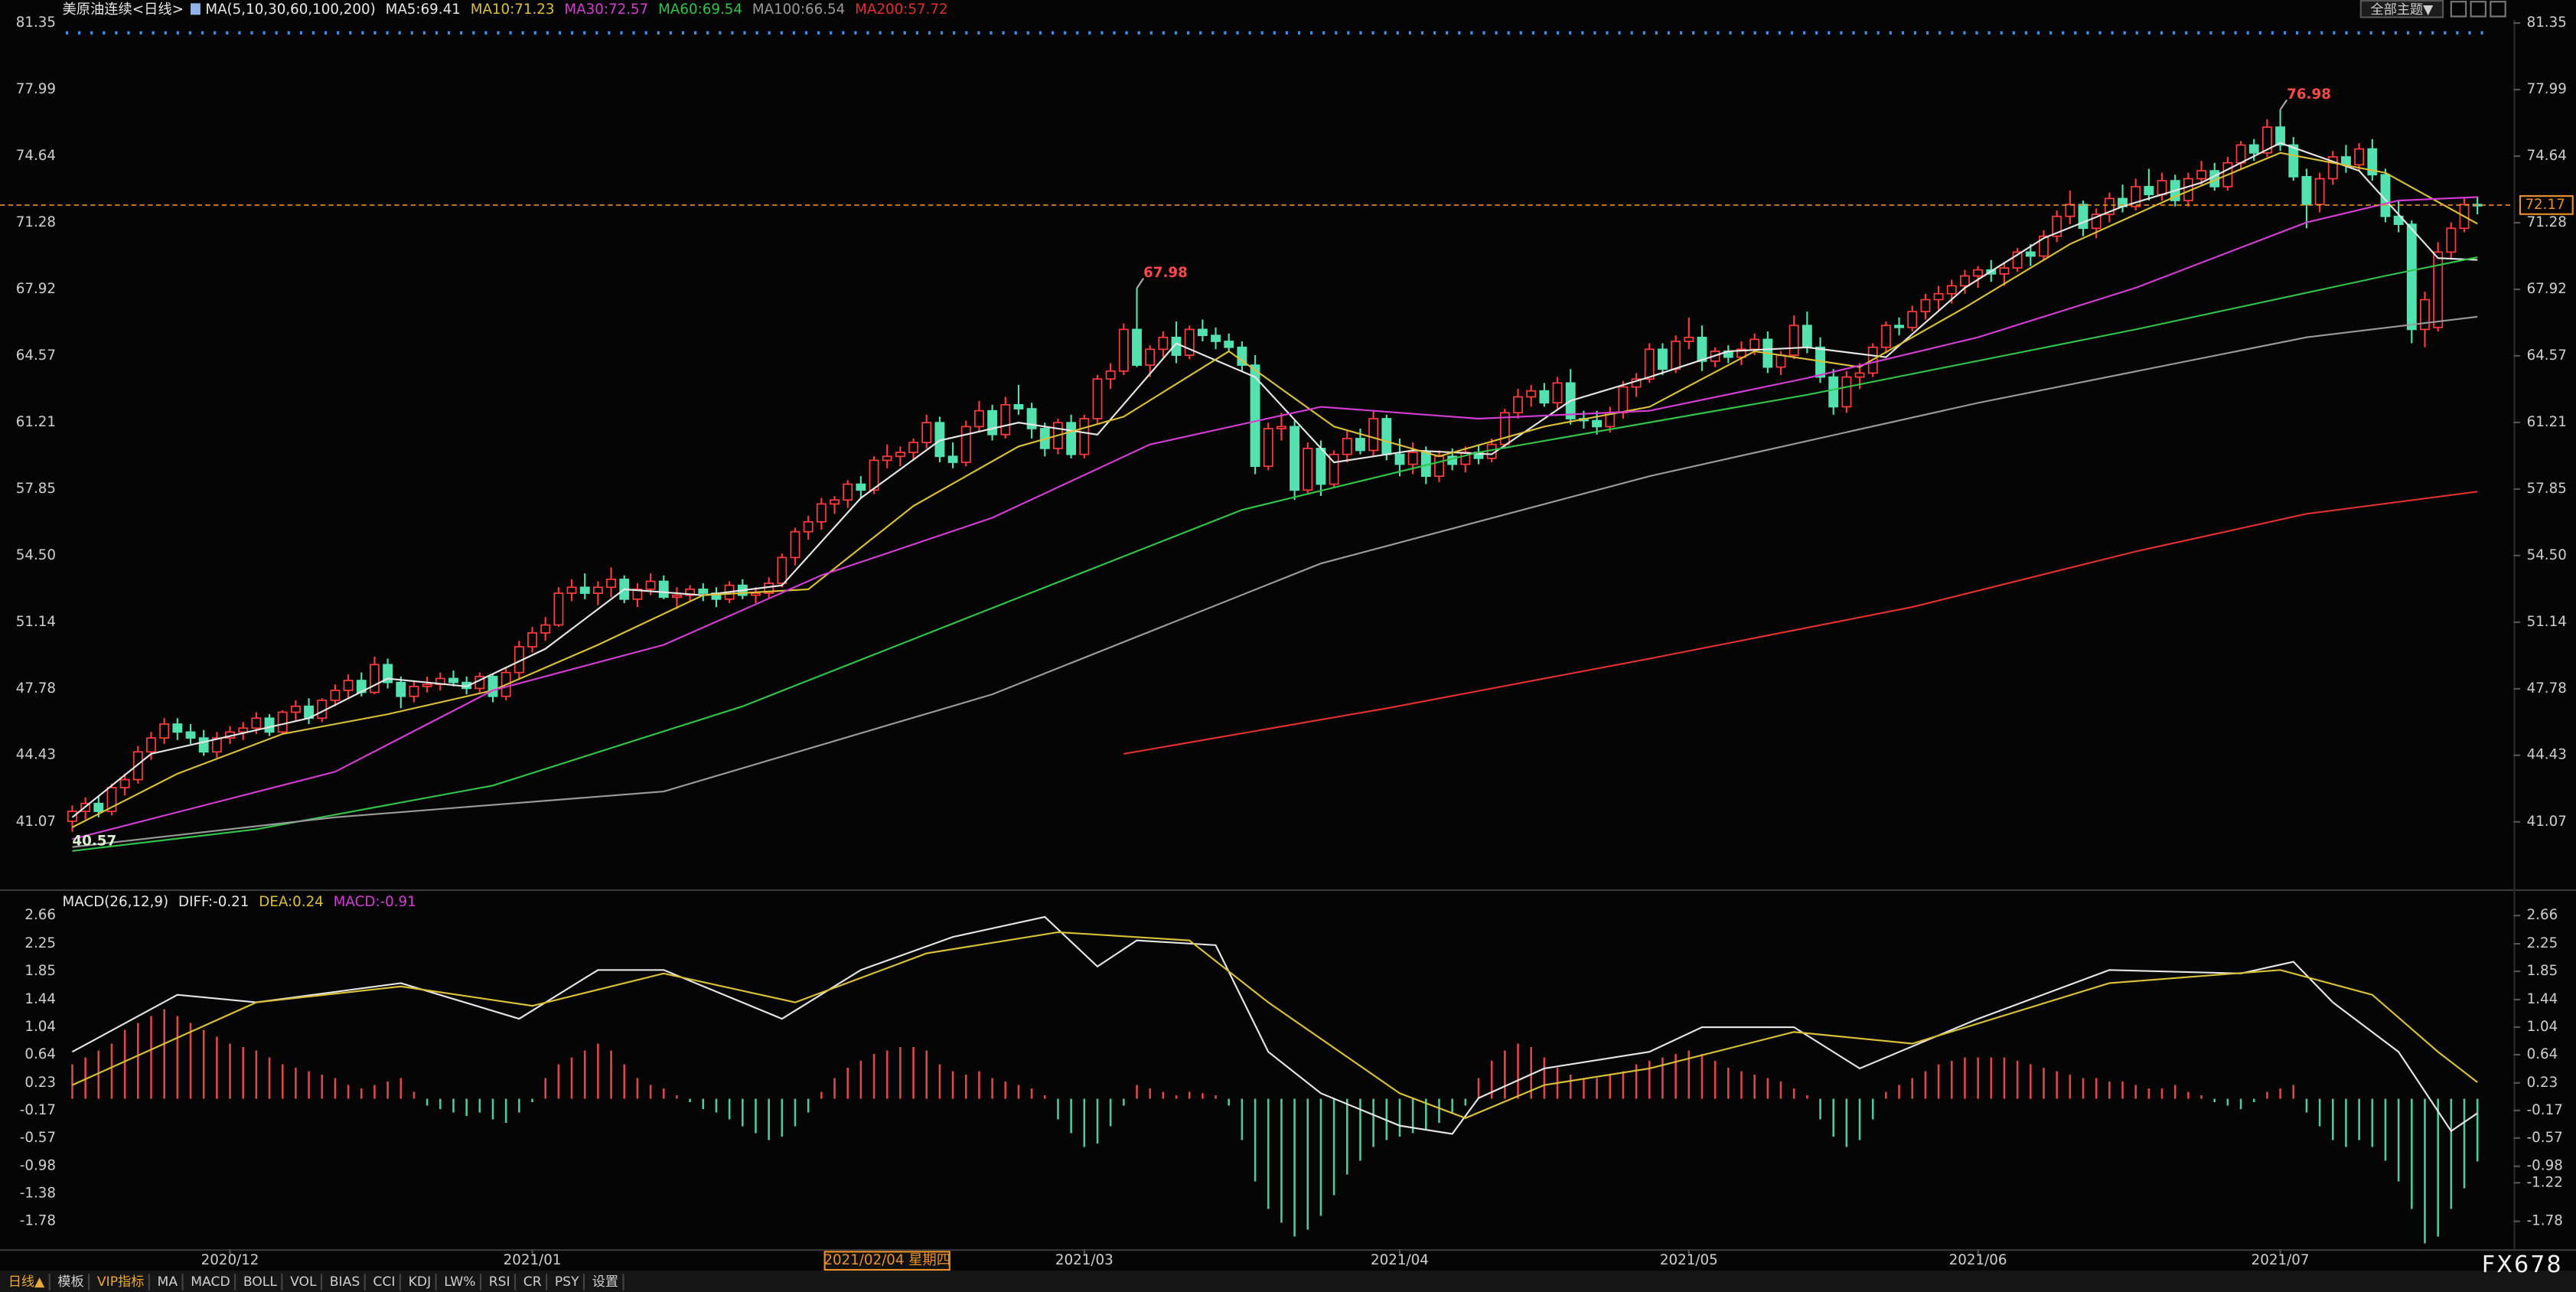  I want to click on toolbar-tab: LW%, so click(459, 1282).